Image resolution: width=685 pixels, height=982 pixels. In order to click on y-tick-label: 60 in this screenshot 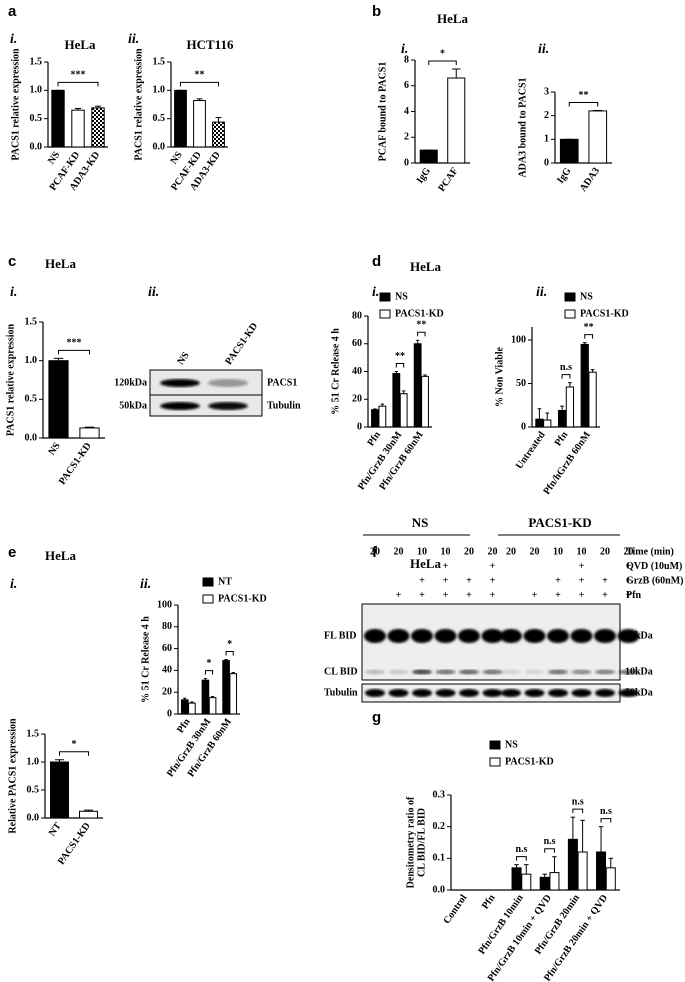, I will do `click(357, 343)`.